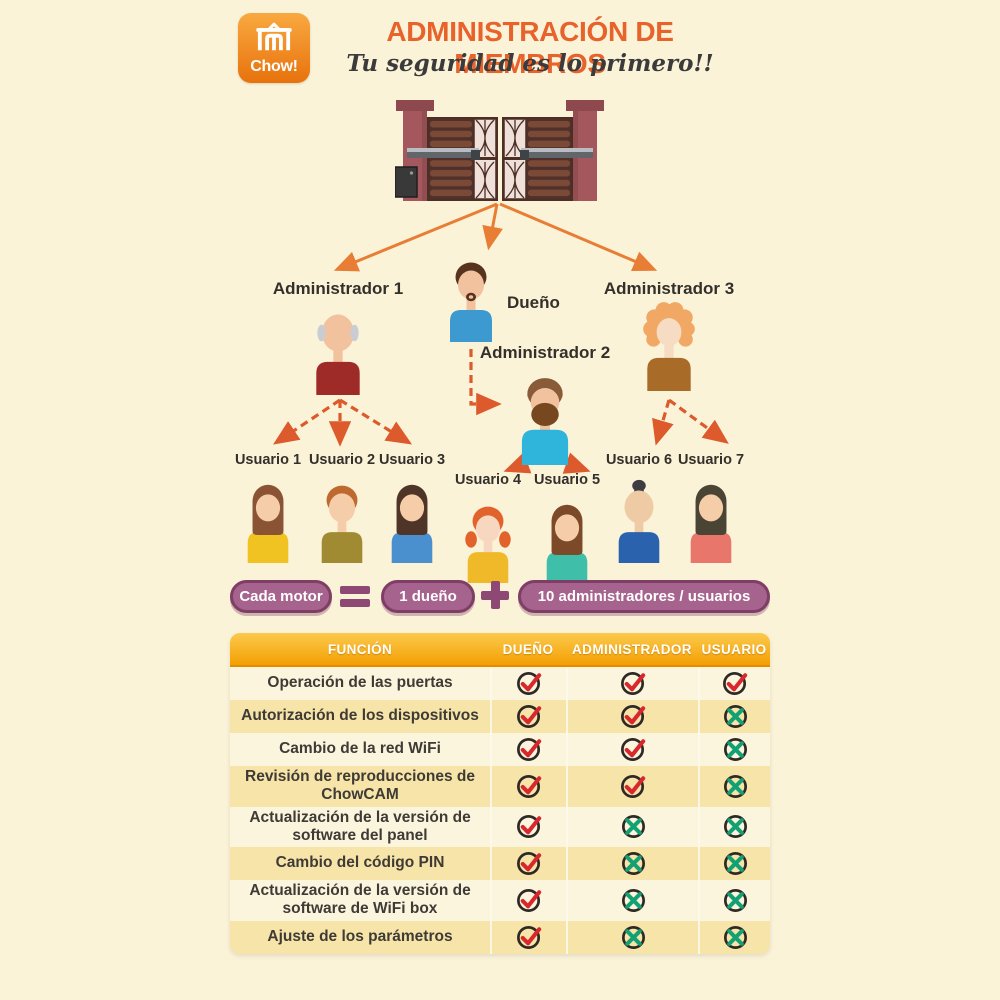 This screenshot has height=1000, width=1000. Describe the element at coordinates (495, 595) in the screenshot. I see `plus-icon` at that location.